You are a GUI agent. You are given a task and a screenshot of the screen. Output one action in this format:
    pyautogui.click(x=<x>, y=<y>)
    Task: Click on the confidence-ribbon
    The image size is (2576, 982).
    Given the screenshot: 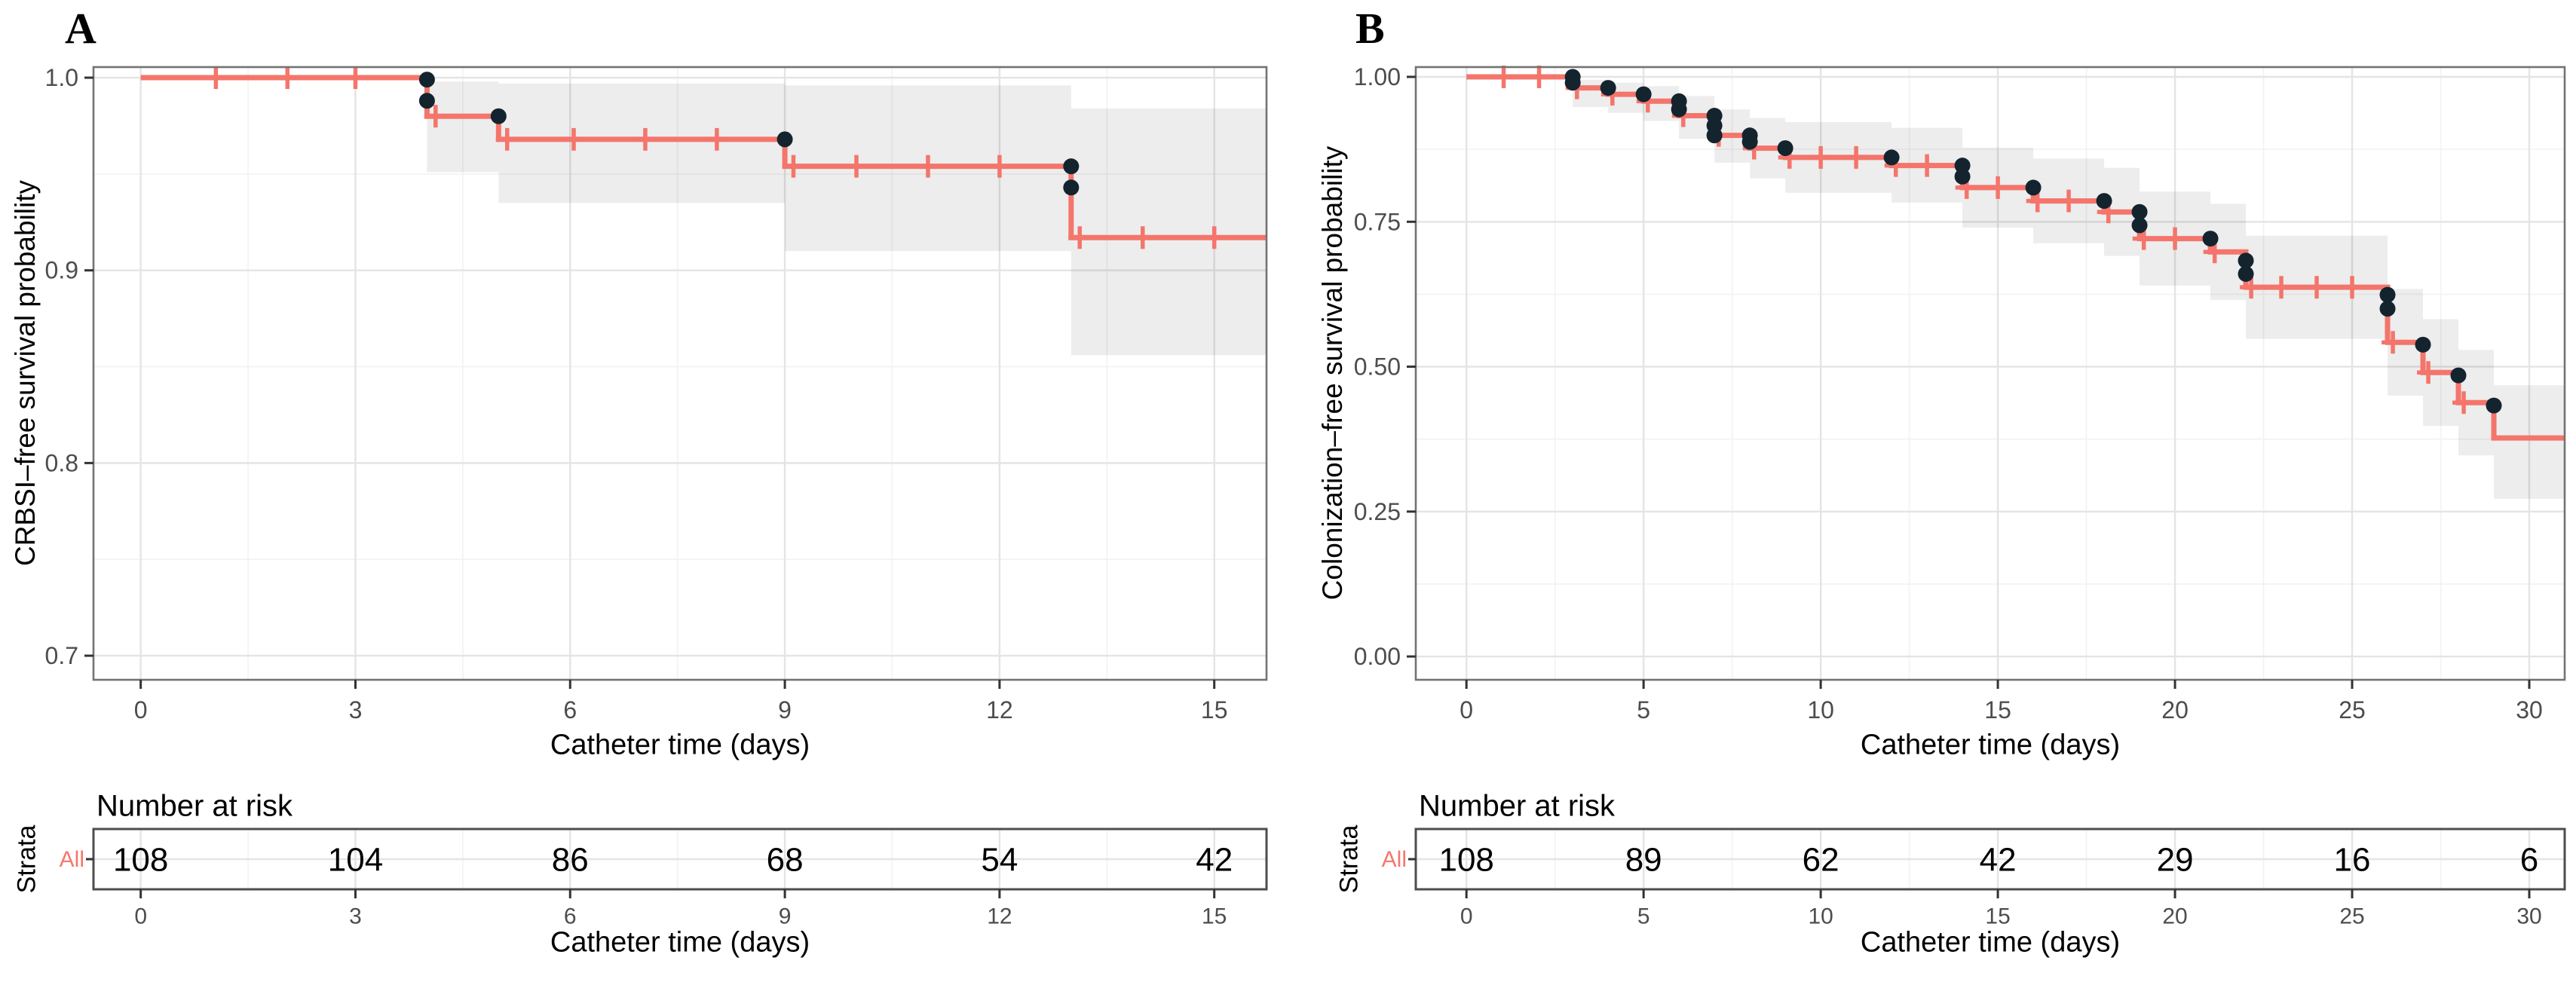 What is the action you would take?
    pyautogui.click(x=847, y=218)
    